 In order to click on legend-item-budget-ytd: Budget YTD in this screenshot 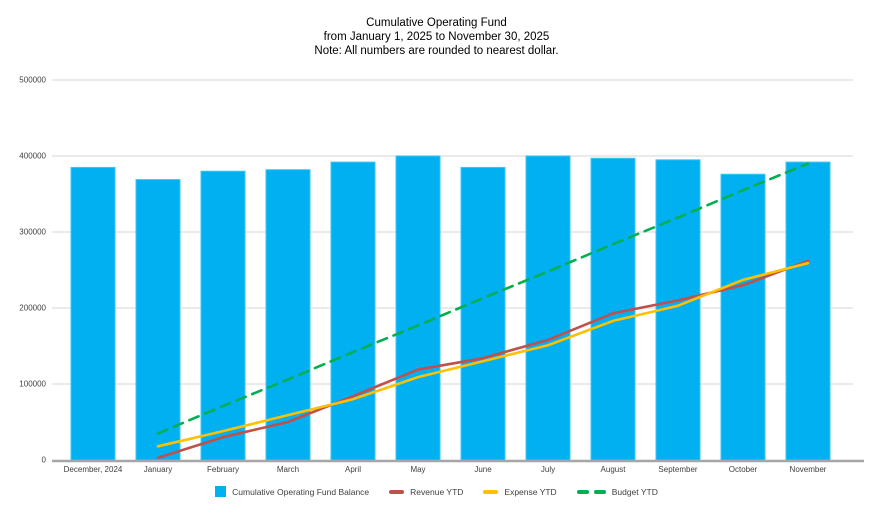, I will do `click(617, 491)`.